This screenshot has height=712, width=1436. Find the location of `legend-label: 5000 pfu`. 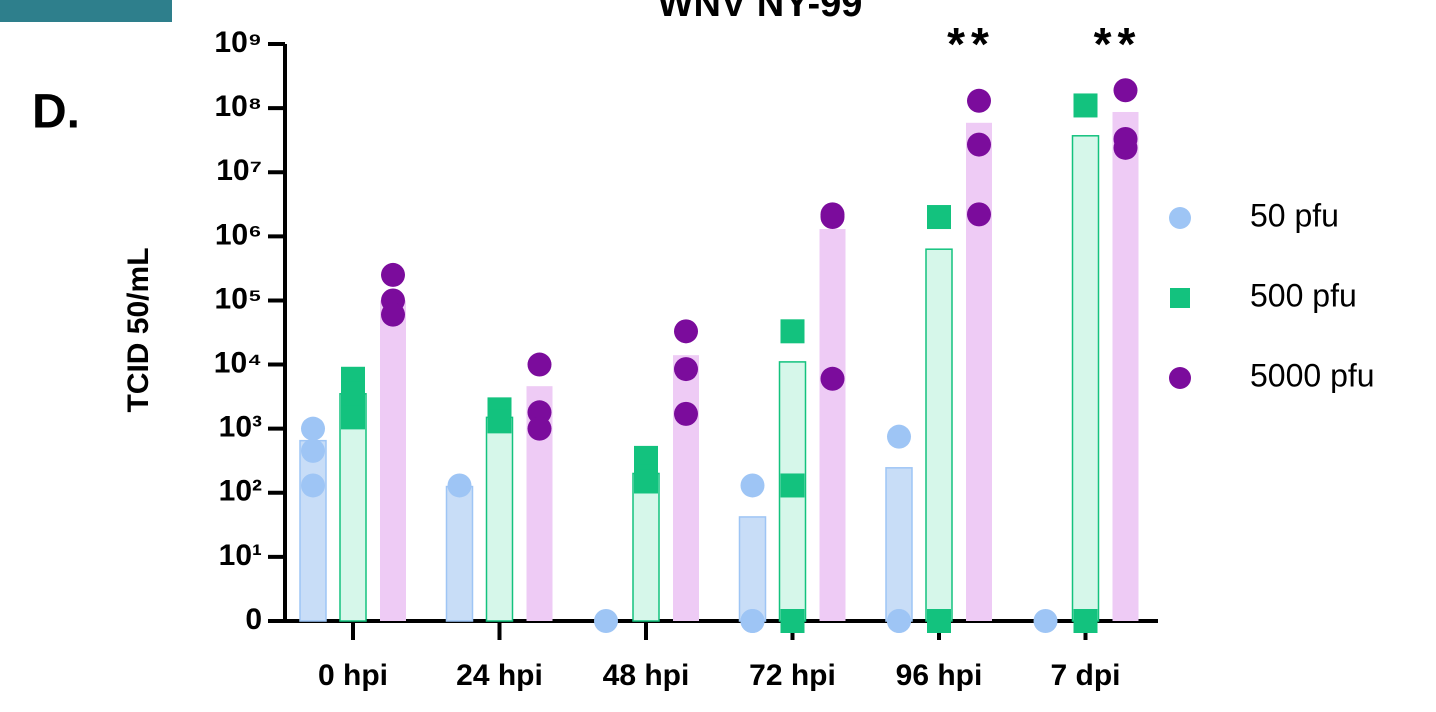

legend-label: 5000 pfu is located at coordinates (1312, 375).